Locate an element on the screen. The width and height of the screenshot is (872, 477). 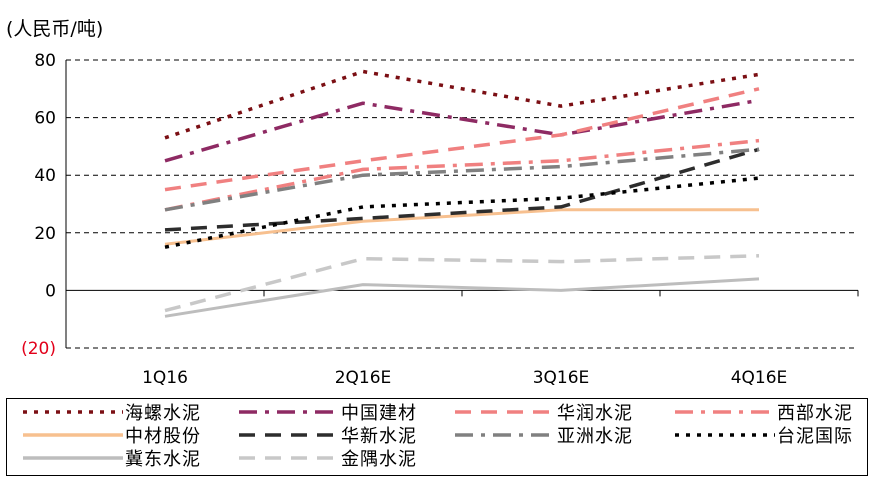
x-tick-label: 4Q16E is located at coordinates (759, 378).